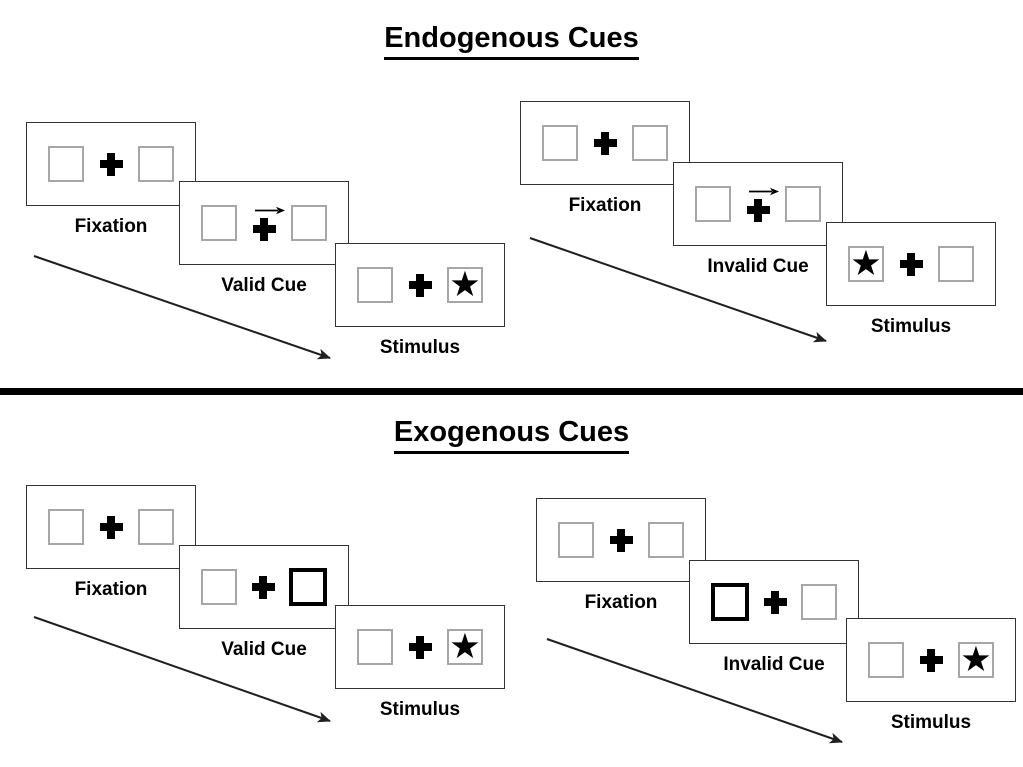  I want to click on timeline-arrow-exogenous-invalid, so click(694, 691).